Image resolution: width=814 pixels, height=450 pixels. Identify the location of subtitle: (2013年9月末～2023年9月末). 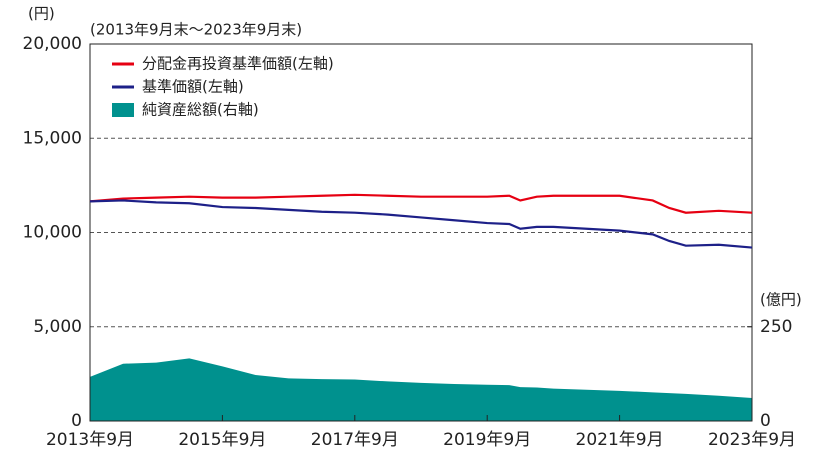
(196, 30).